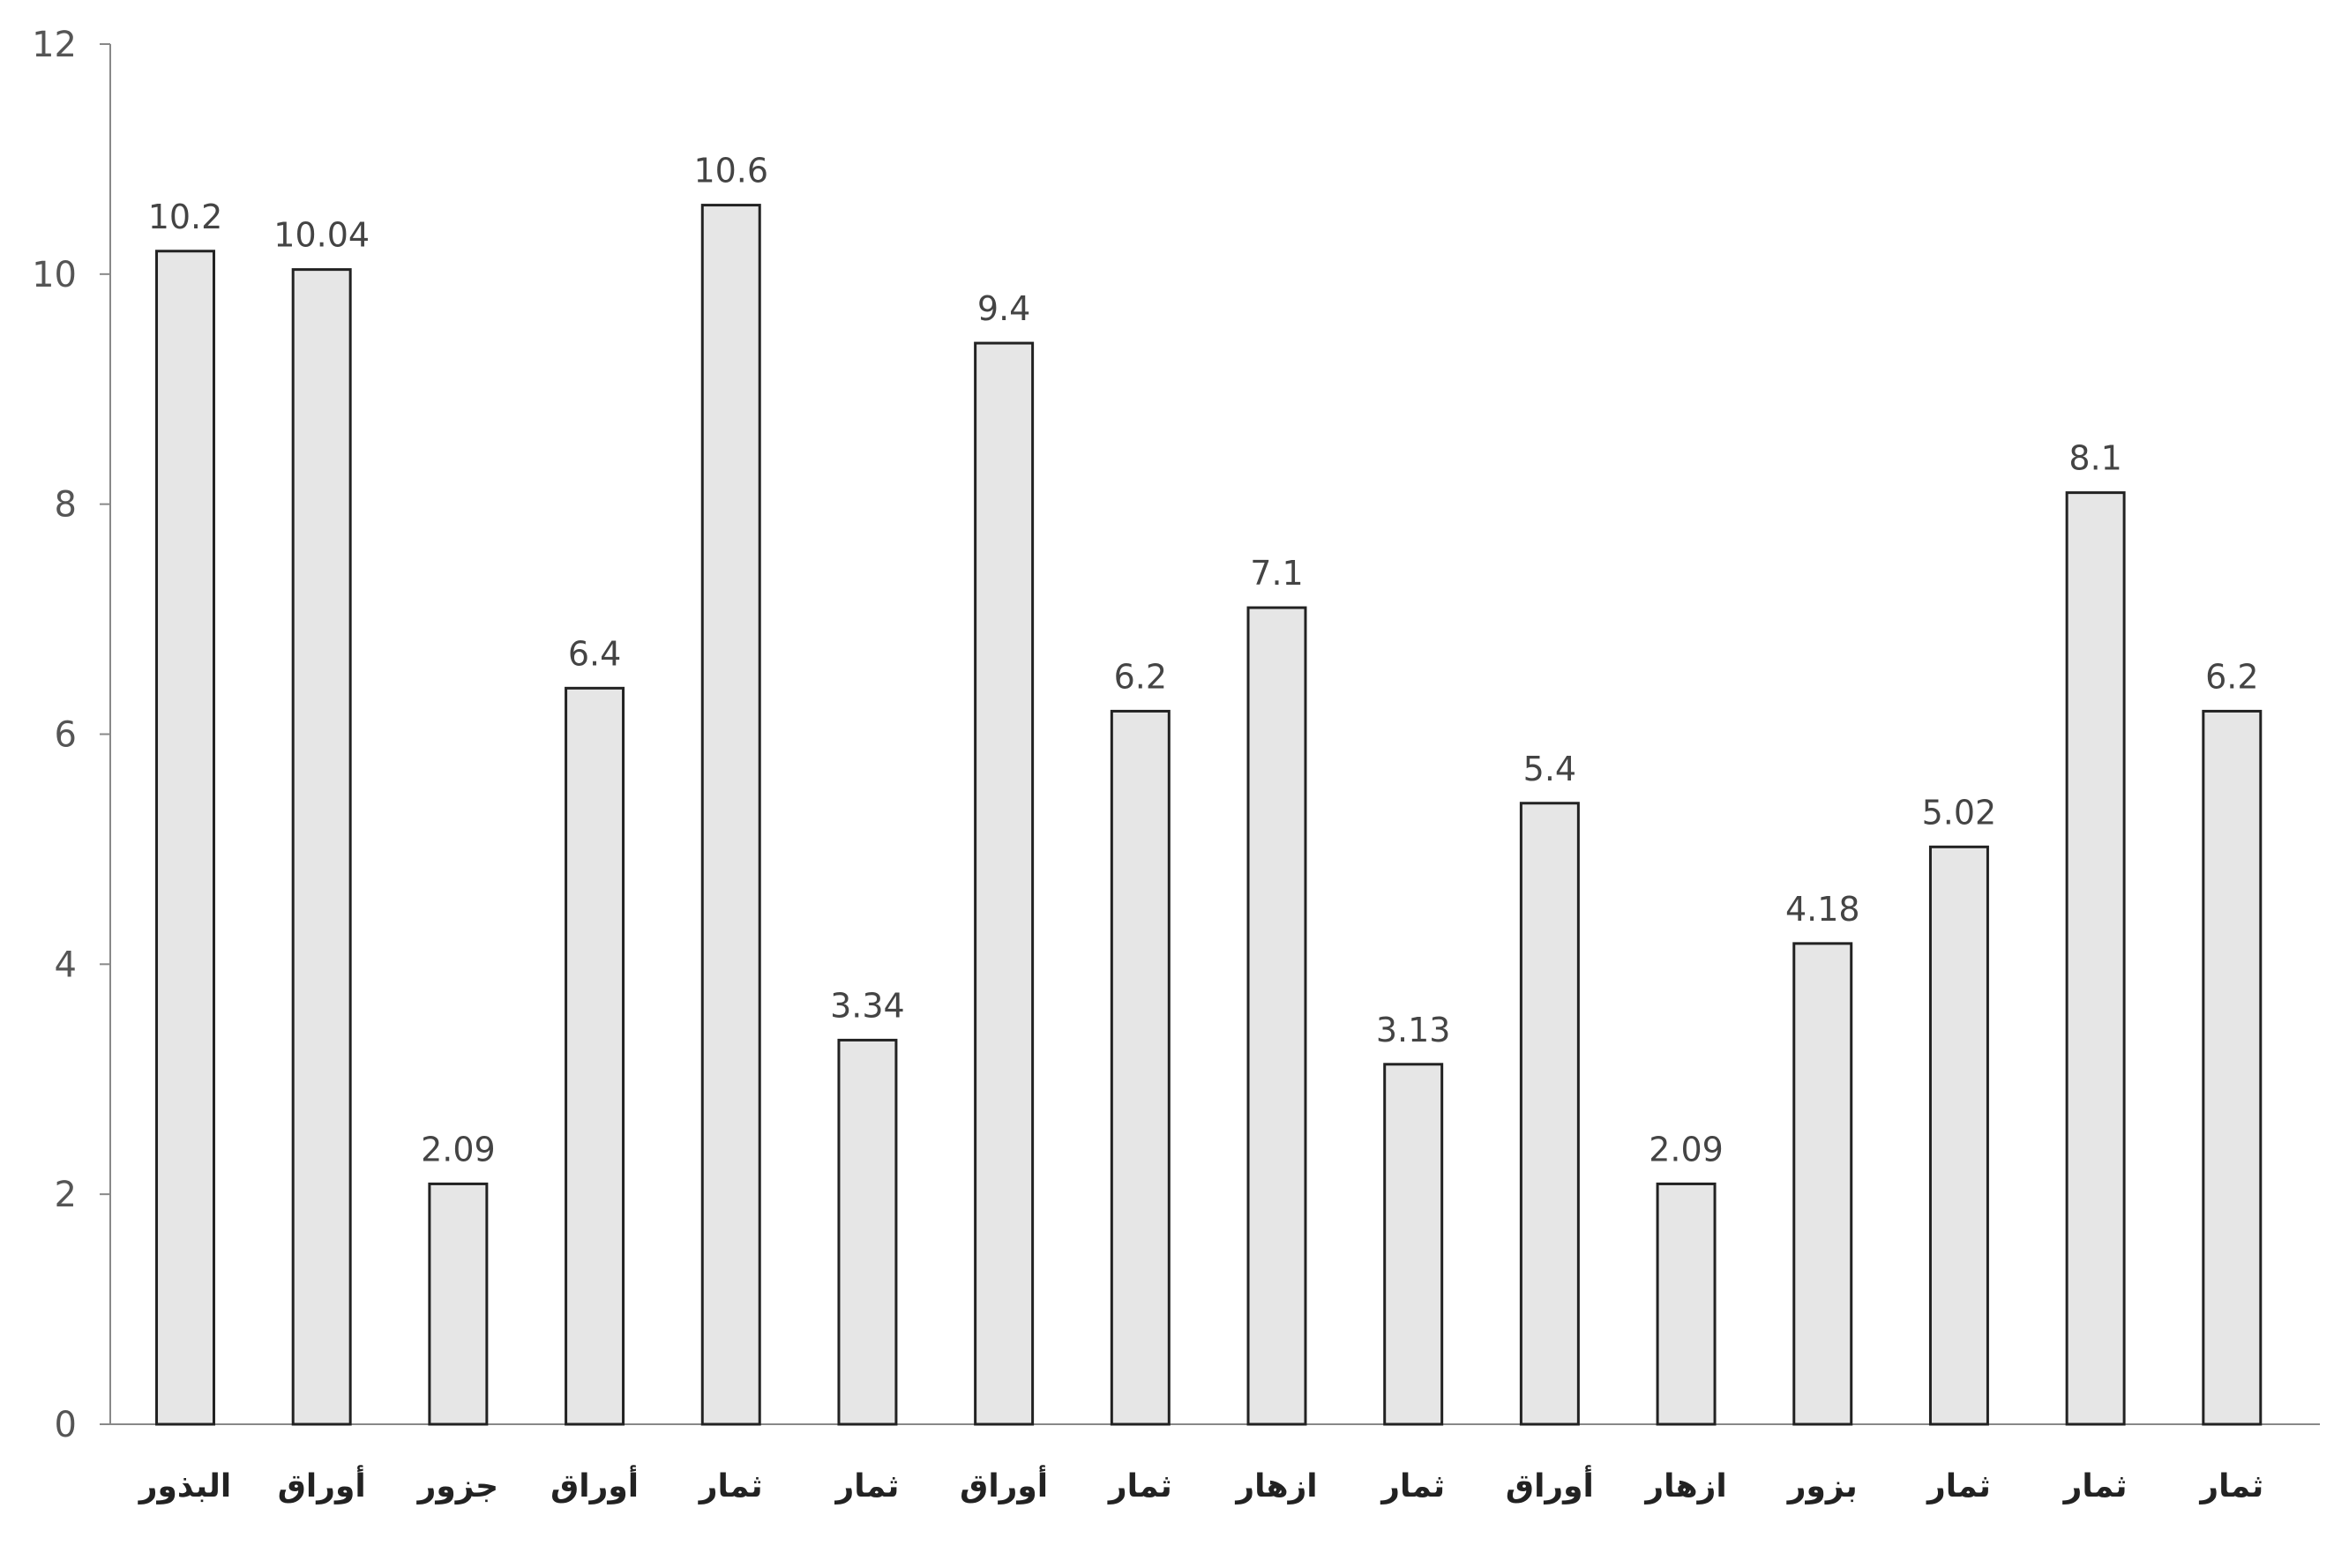  I want to click on bar-value-label: 5.02, so click(1959, 812).